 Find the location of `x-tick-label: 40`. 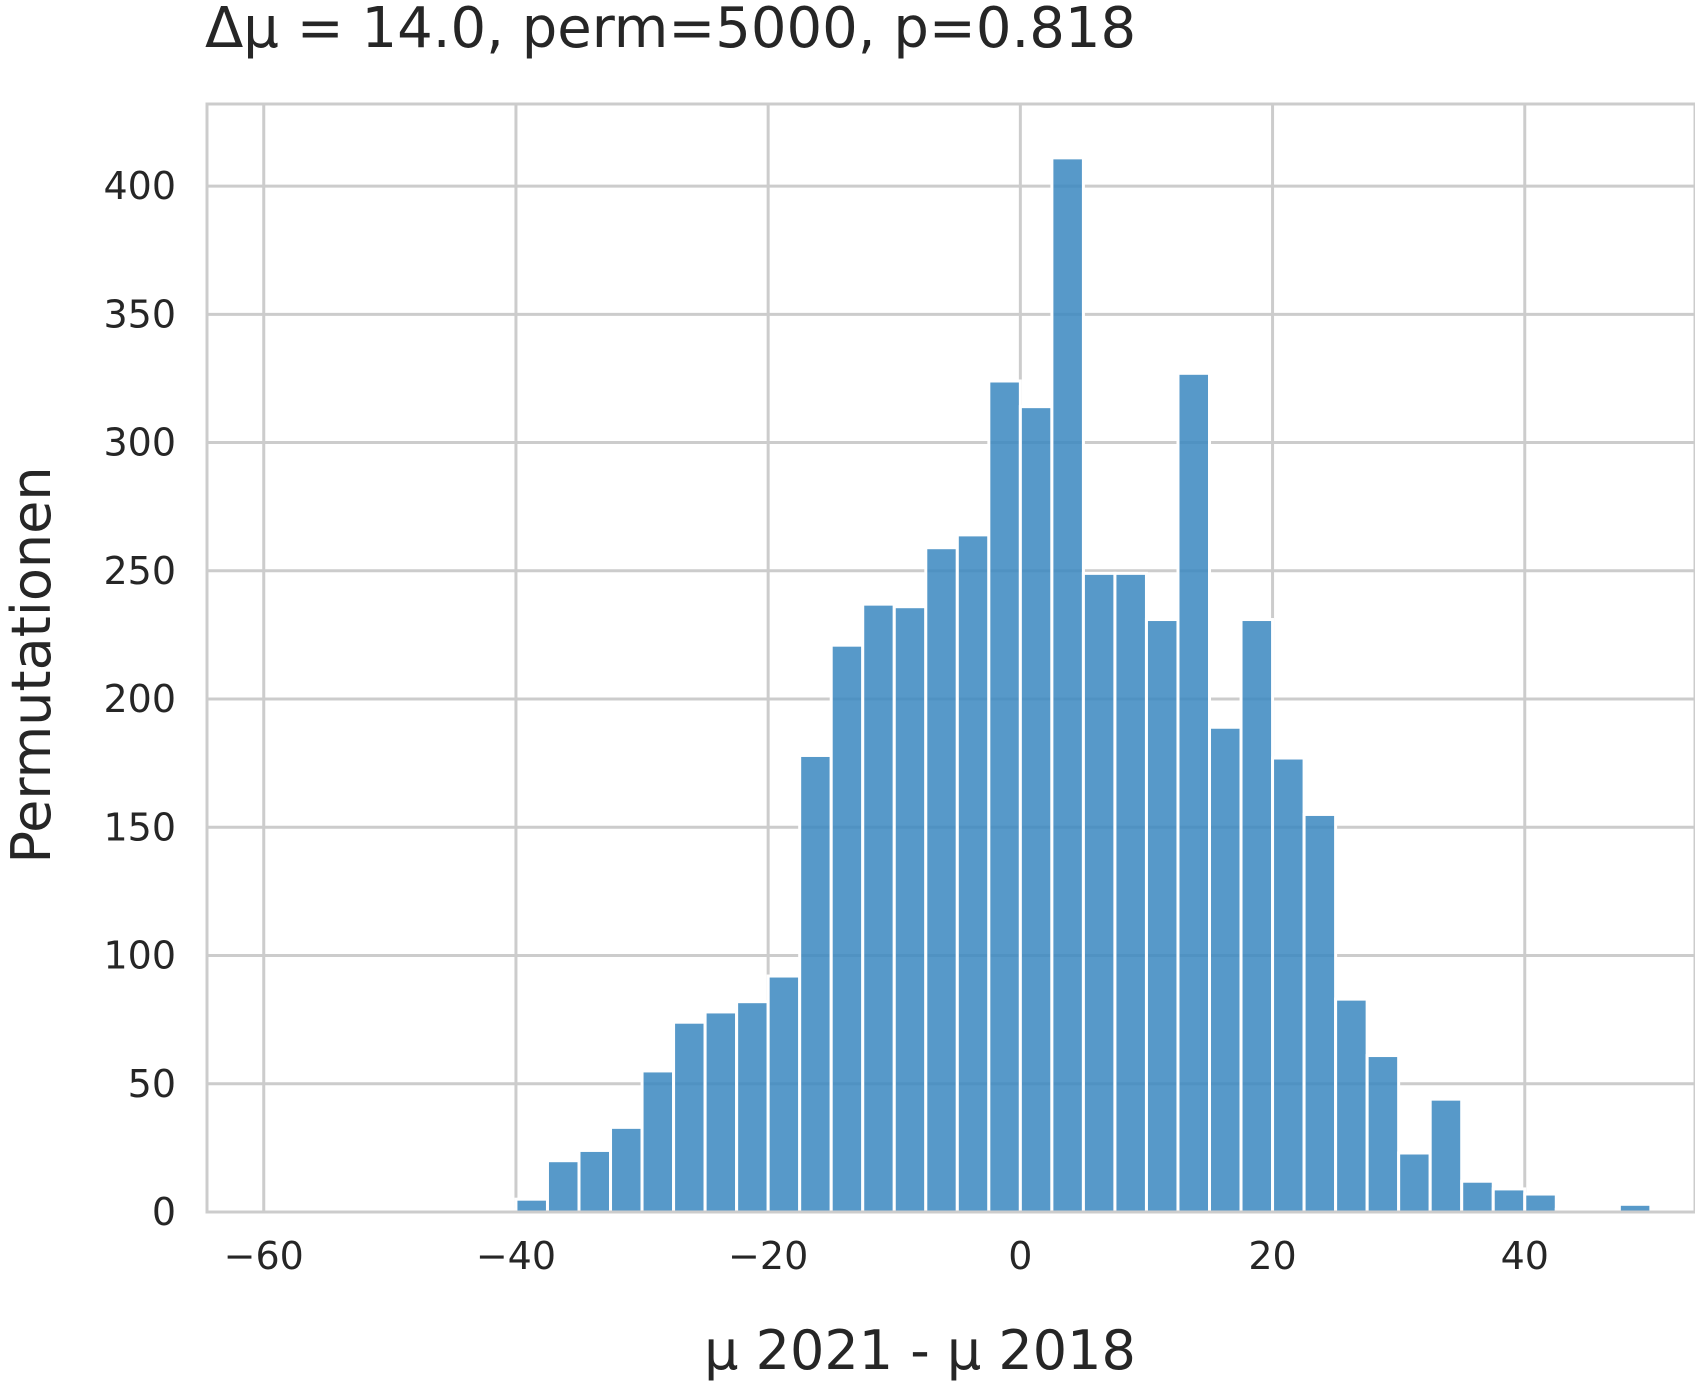

x-tick-label: 40 is located at coordinates (1525, 1256).